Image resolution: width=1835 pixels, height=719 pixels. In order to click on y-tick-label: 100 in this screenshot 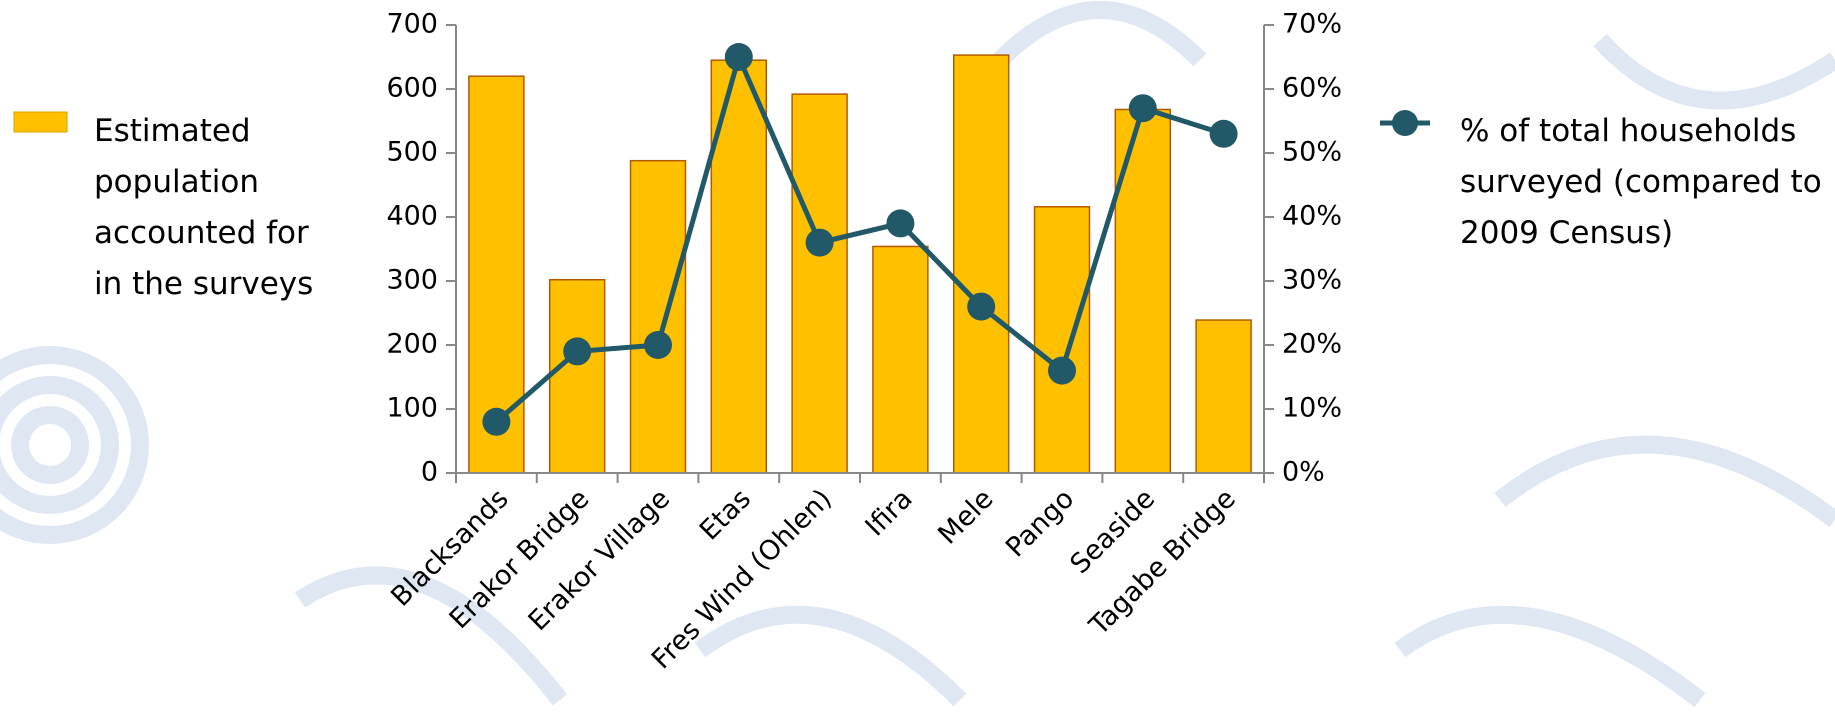, I will do `click(412, 408)`.